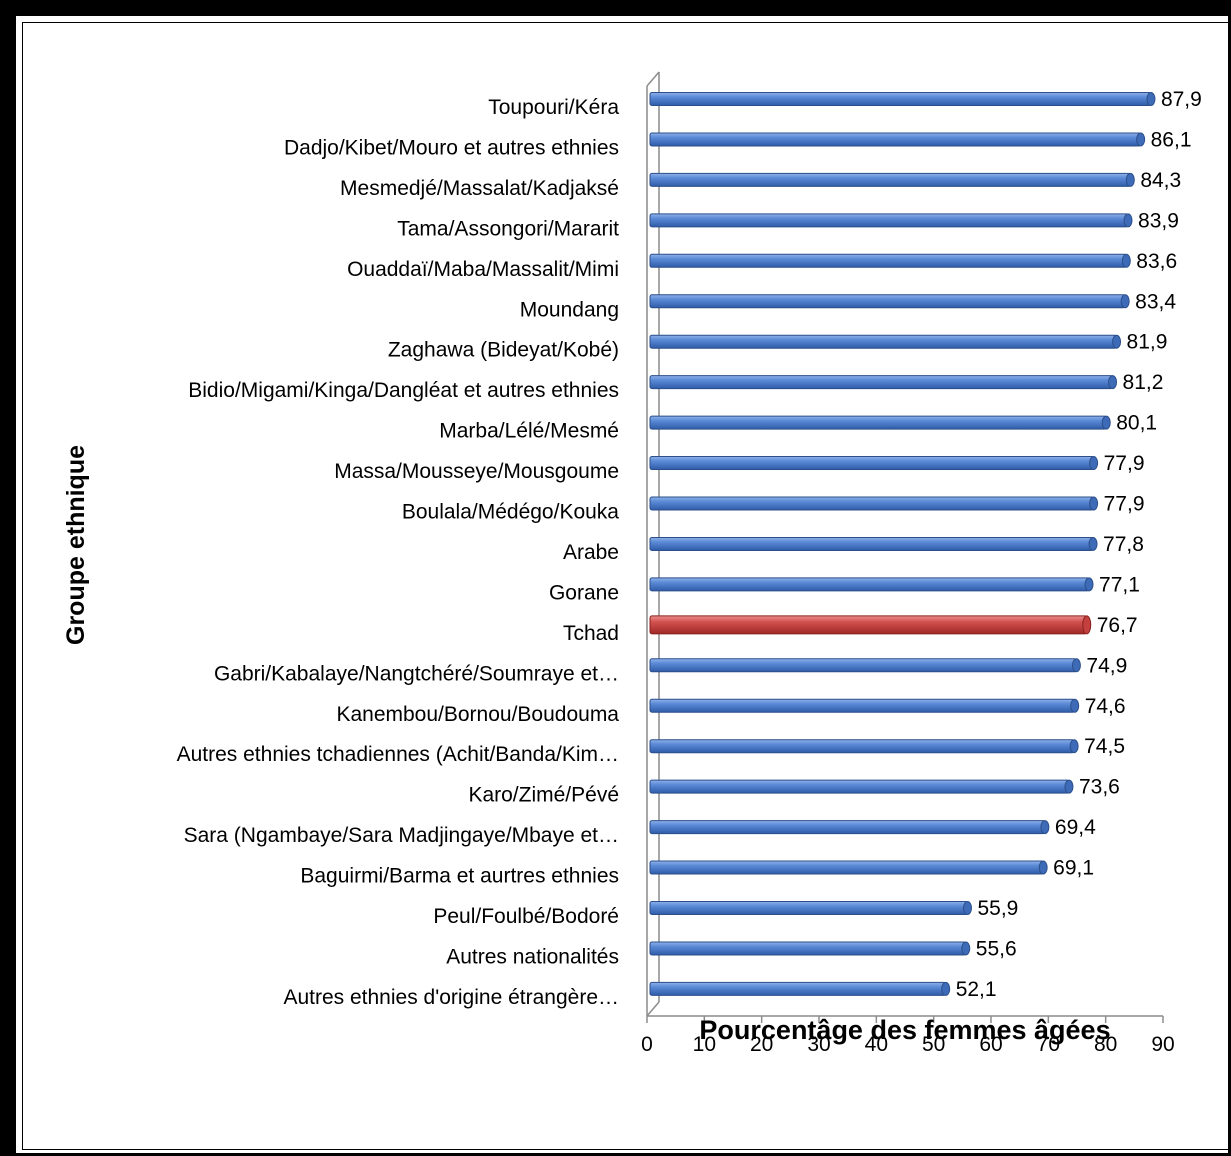 The image size is (1231, 1156). What do you see at coordinates (647, 1044) in the screenshot?
I see `x-tick-label: 0` at bounding box center [647, 1044].